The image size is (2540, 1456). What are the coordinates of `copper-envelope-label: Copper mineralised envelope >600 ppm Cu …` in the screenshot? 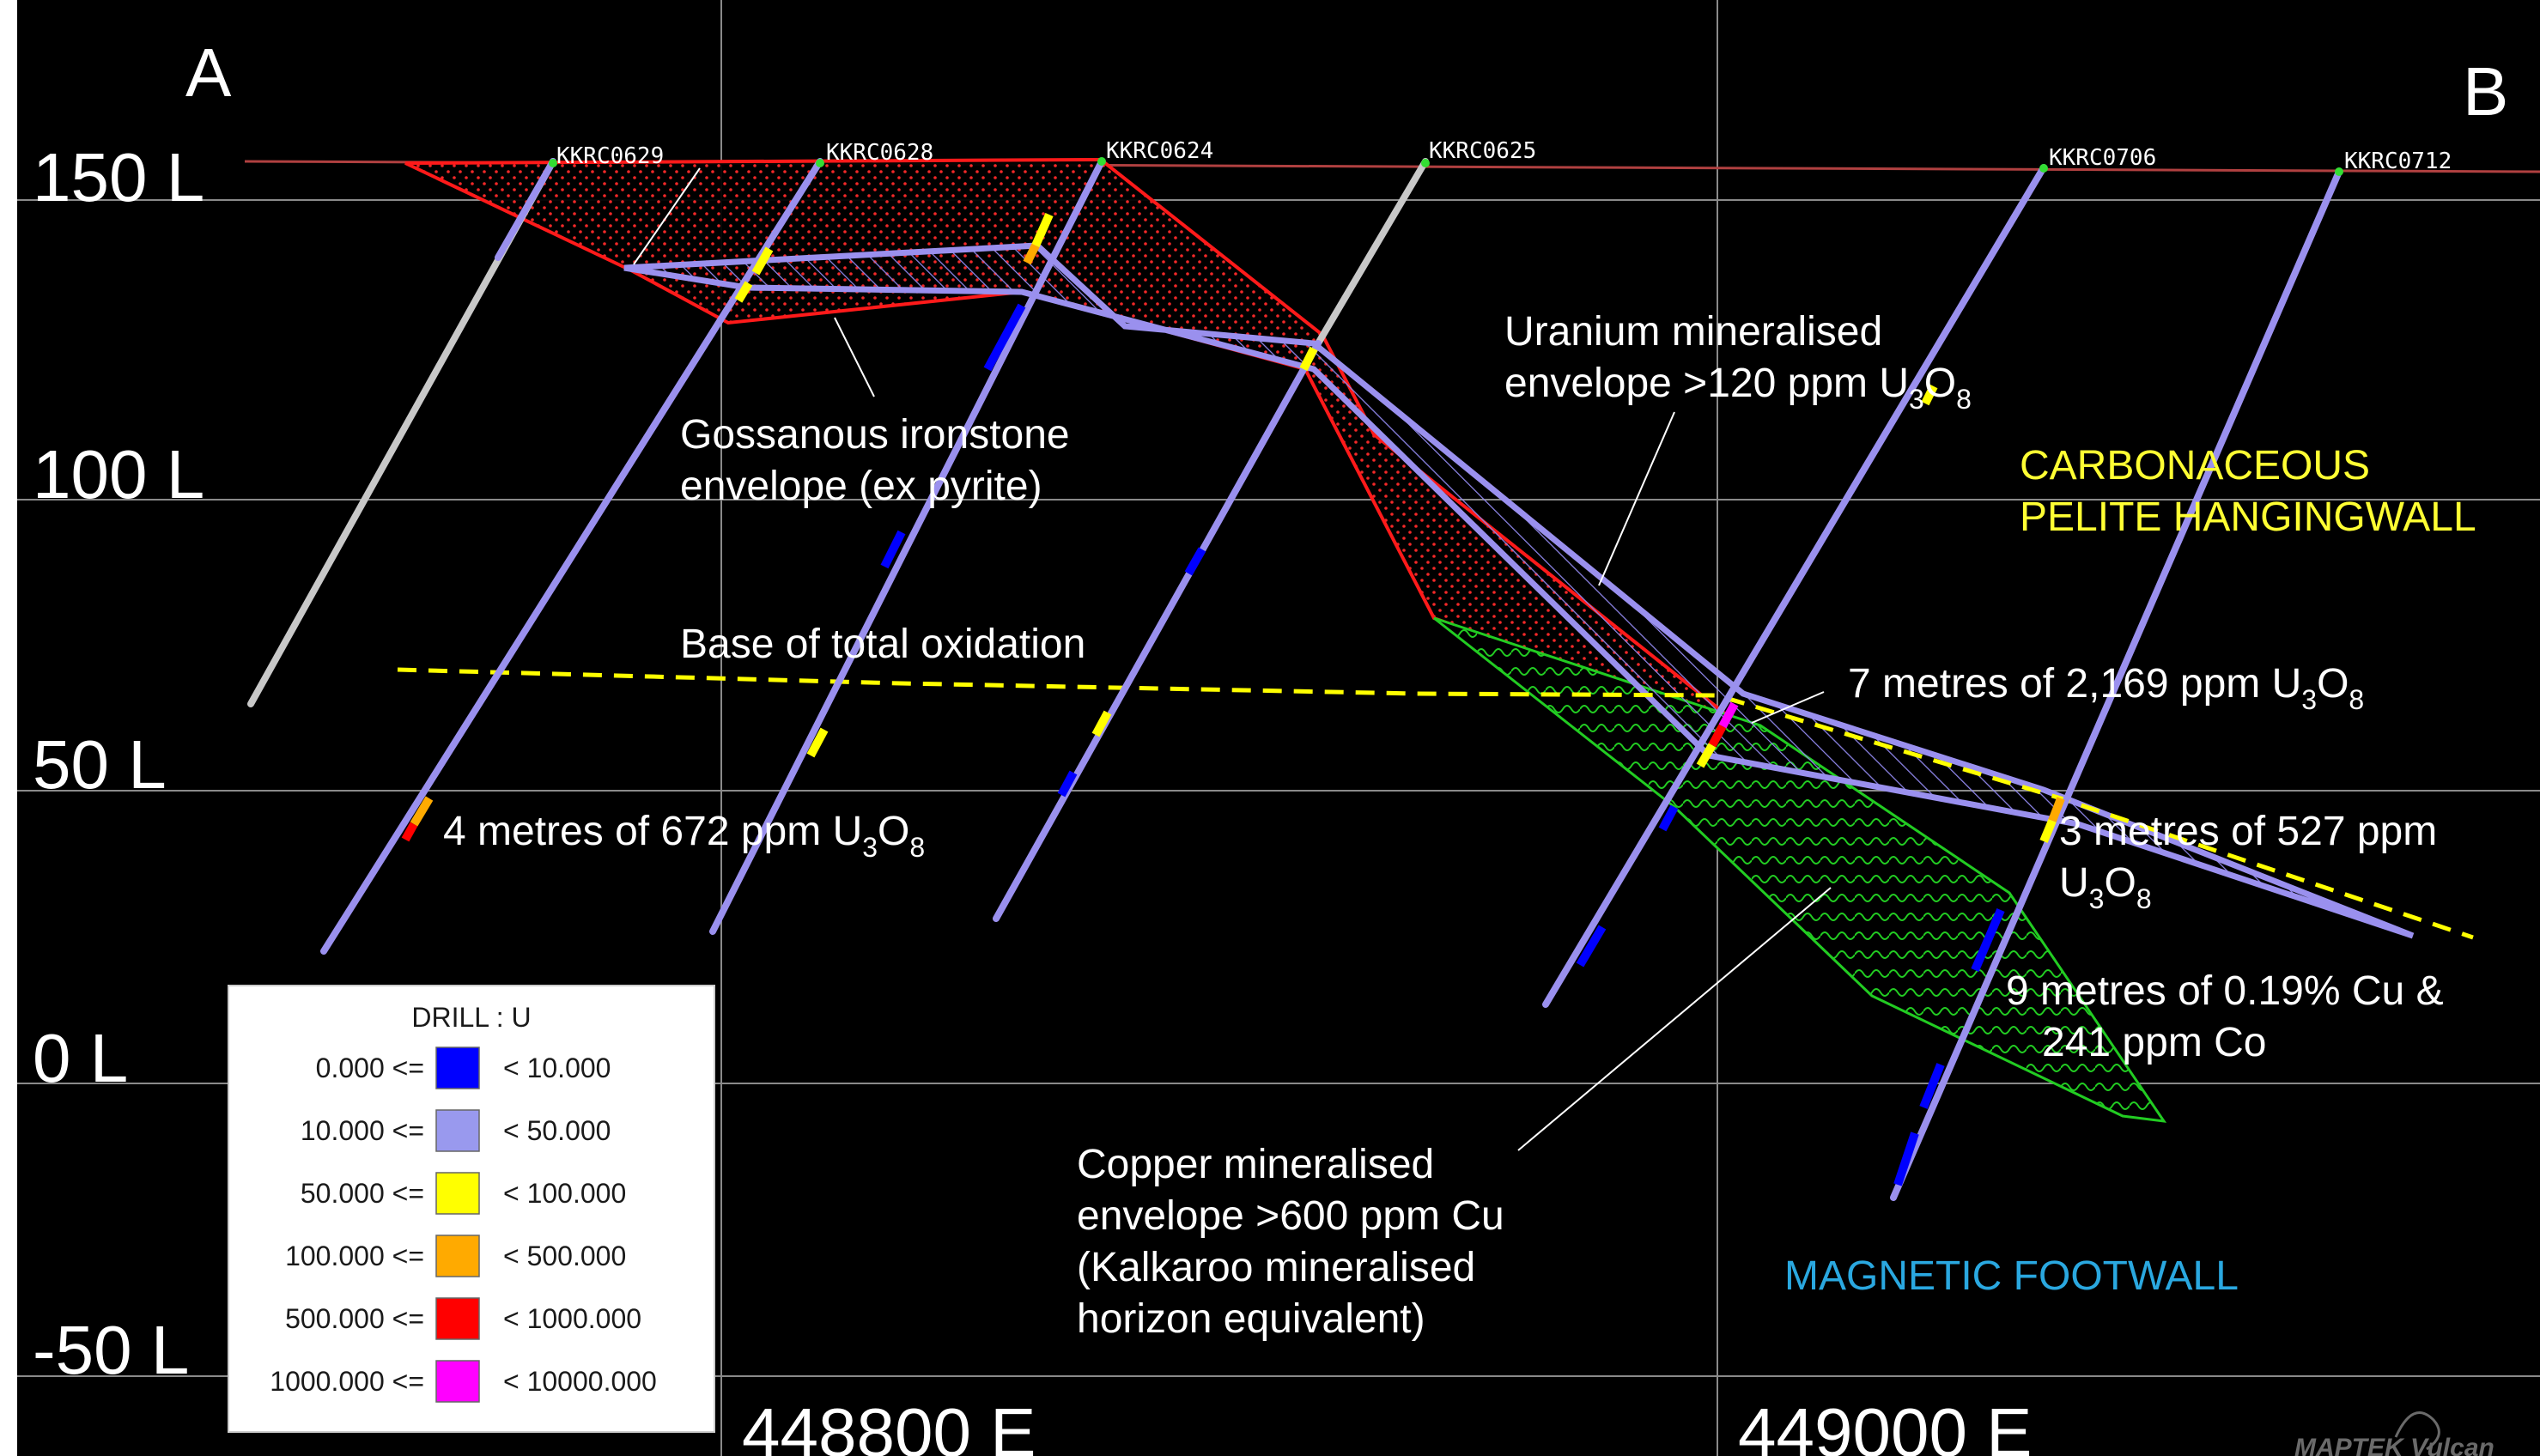 It's located at (1296, 1242).